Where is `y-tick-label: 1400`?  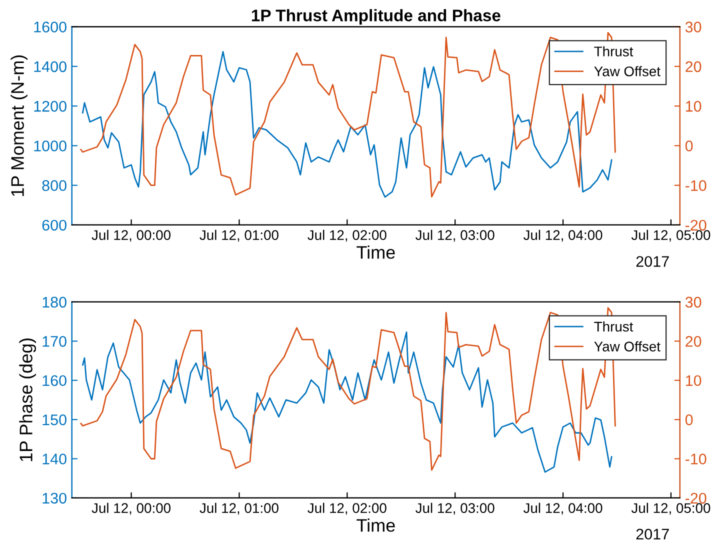 y-tick-label: 1400 is located at coordinates (50, 66).